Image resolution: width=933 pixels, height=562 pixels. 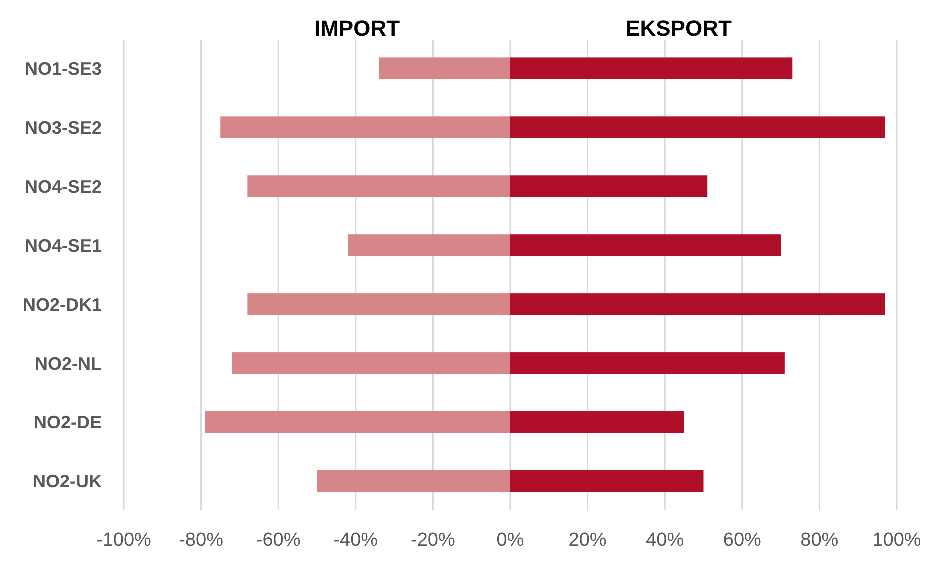 I want to click on x-tick-label: -60%, so click(x=278, y=540).